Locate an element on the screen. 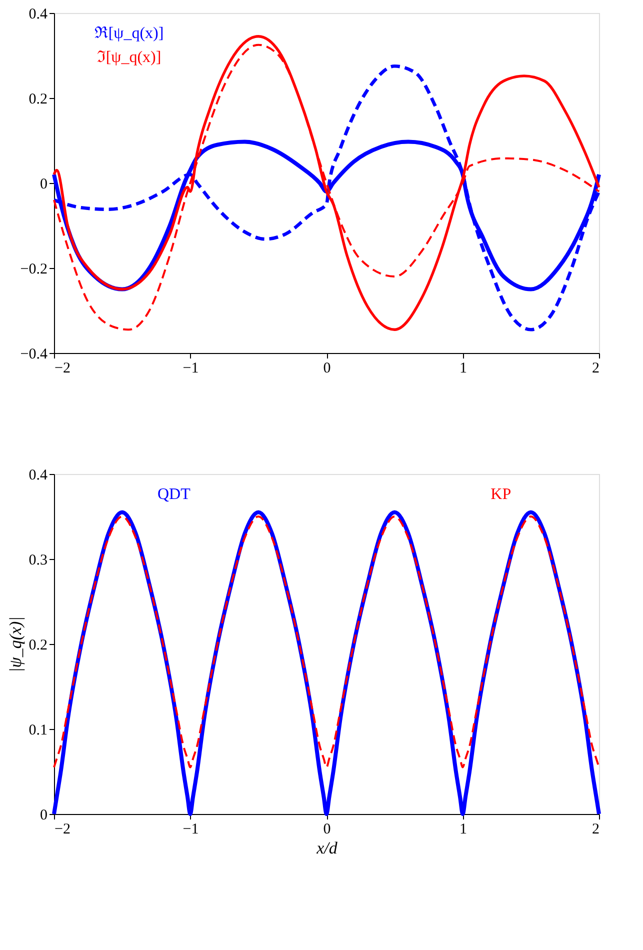 The width and height of the screenshot is (643, 950). series-label: KP is located at coordinates (501, 494).